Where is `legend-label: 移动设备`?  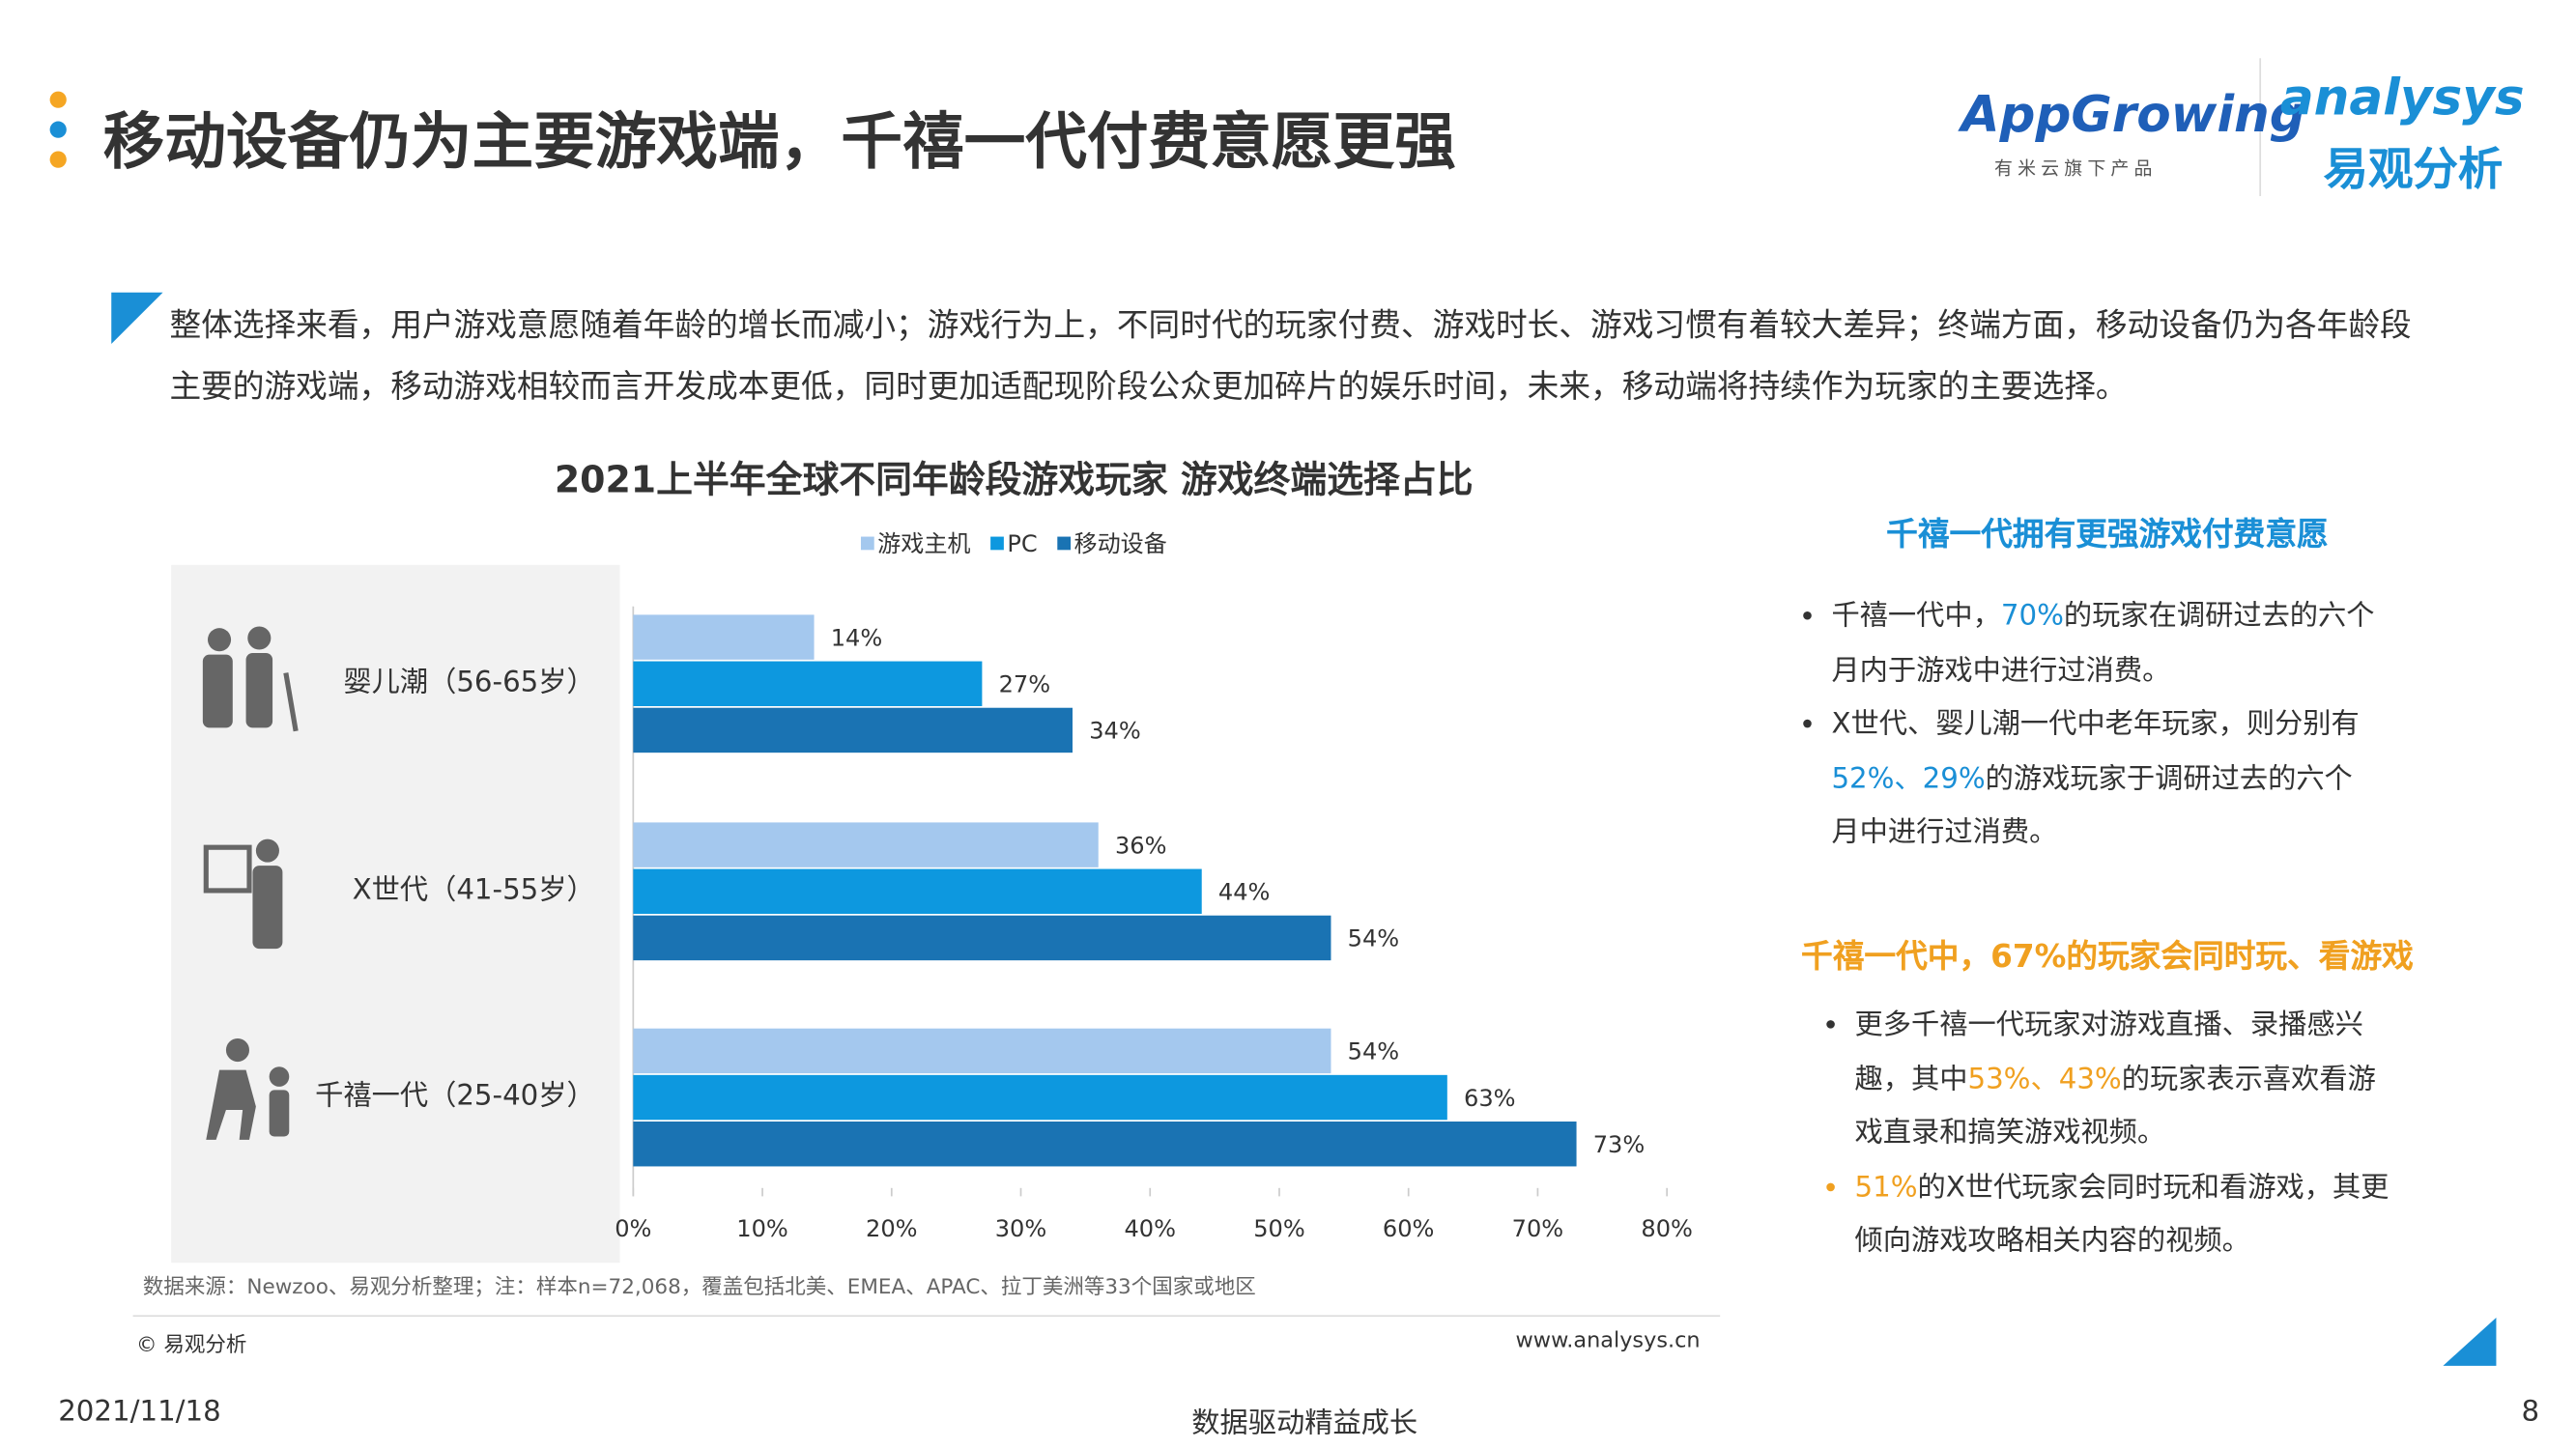
legend-label: 移动设备 is located at coordinates (1119, 543).